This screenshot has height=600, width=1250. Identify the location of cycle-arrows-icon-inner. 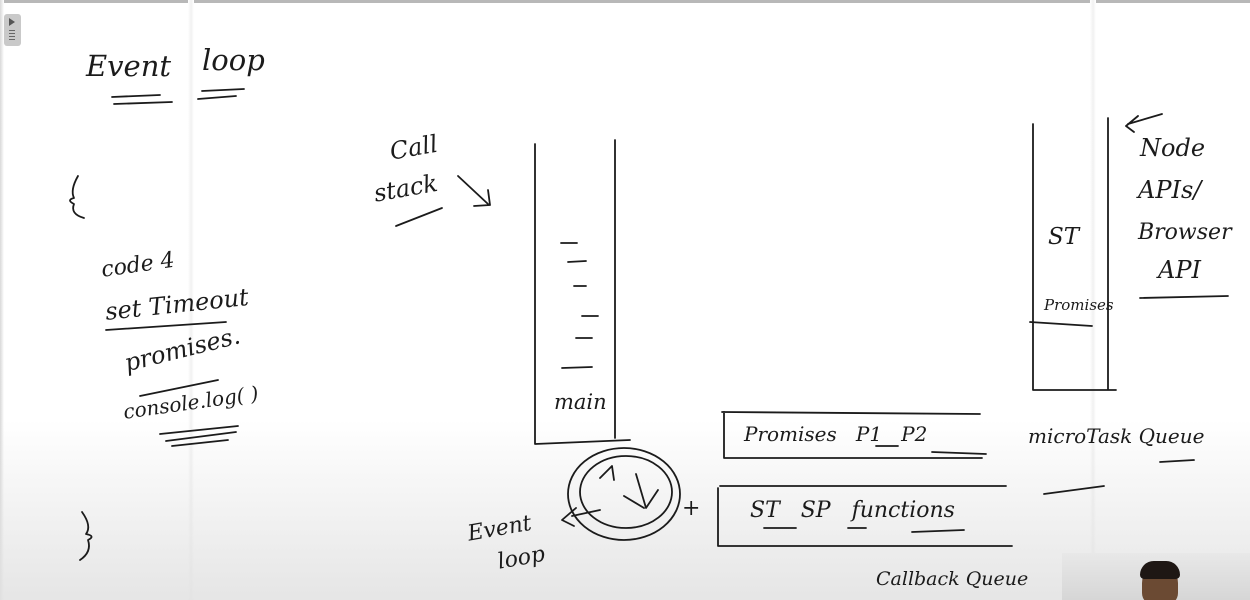
(626, 492).